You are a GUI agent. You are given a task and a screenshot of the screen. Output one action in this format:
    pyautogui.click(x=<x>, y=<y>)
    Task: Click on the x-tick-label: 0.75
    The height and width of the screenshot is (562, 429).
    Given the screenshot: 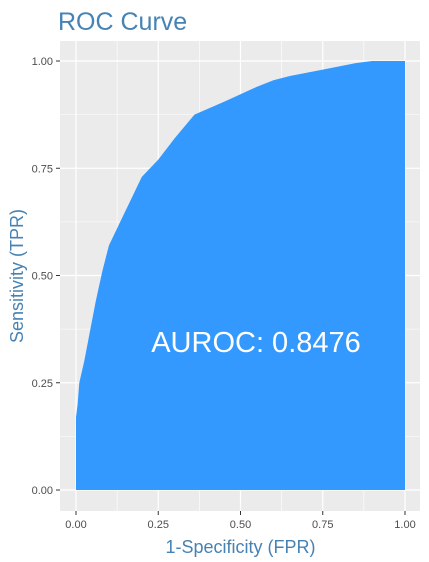 What is the action you would take?
    pyautogui.click(x=322, y=525)
    